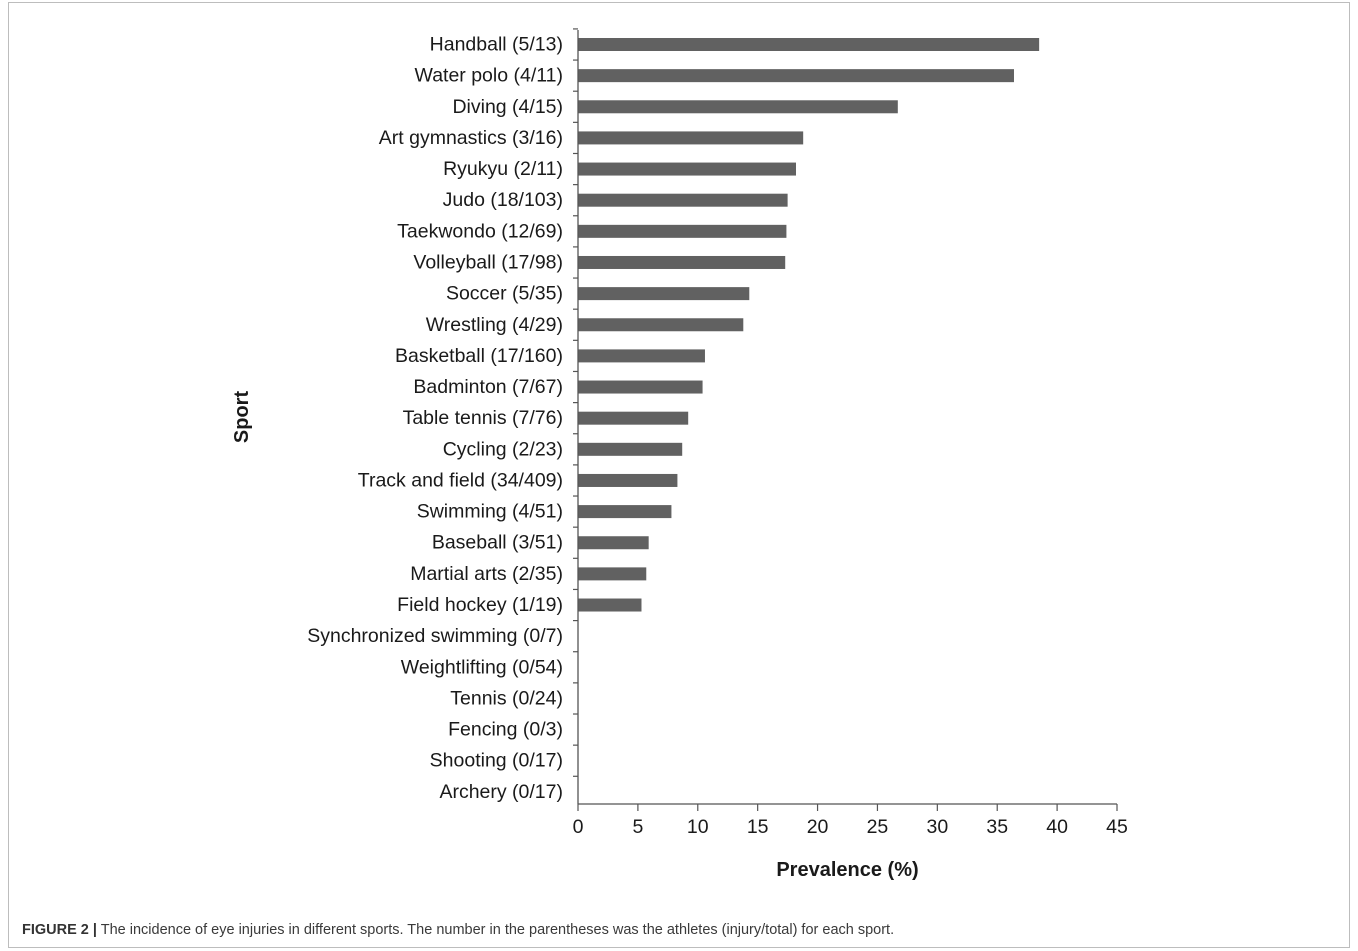  Describe the element at coordinates (480, 605) in the screenshot. I see `category-label: Field hockey (1/19)` at that location.